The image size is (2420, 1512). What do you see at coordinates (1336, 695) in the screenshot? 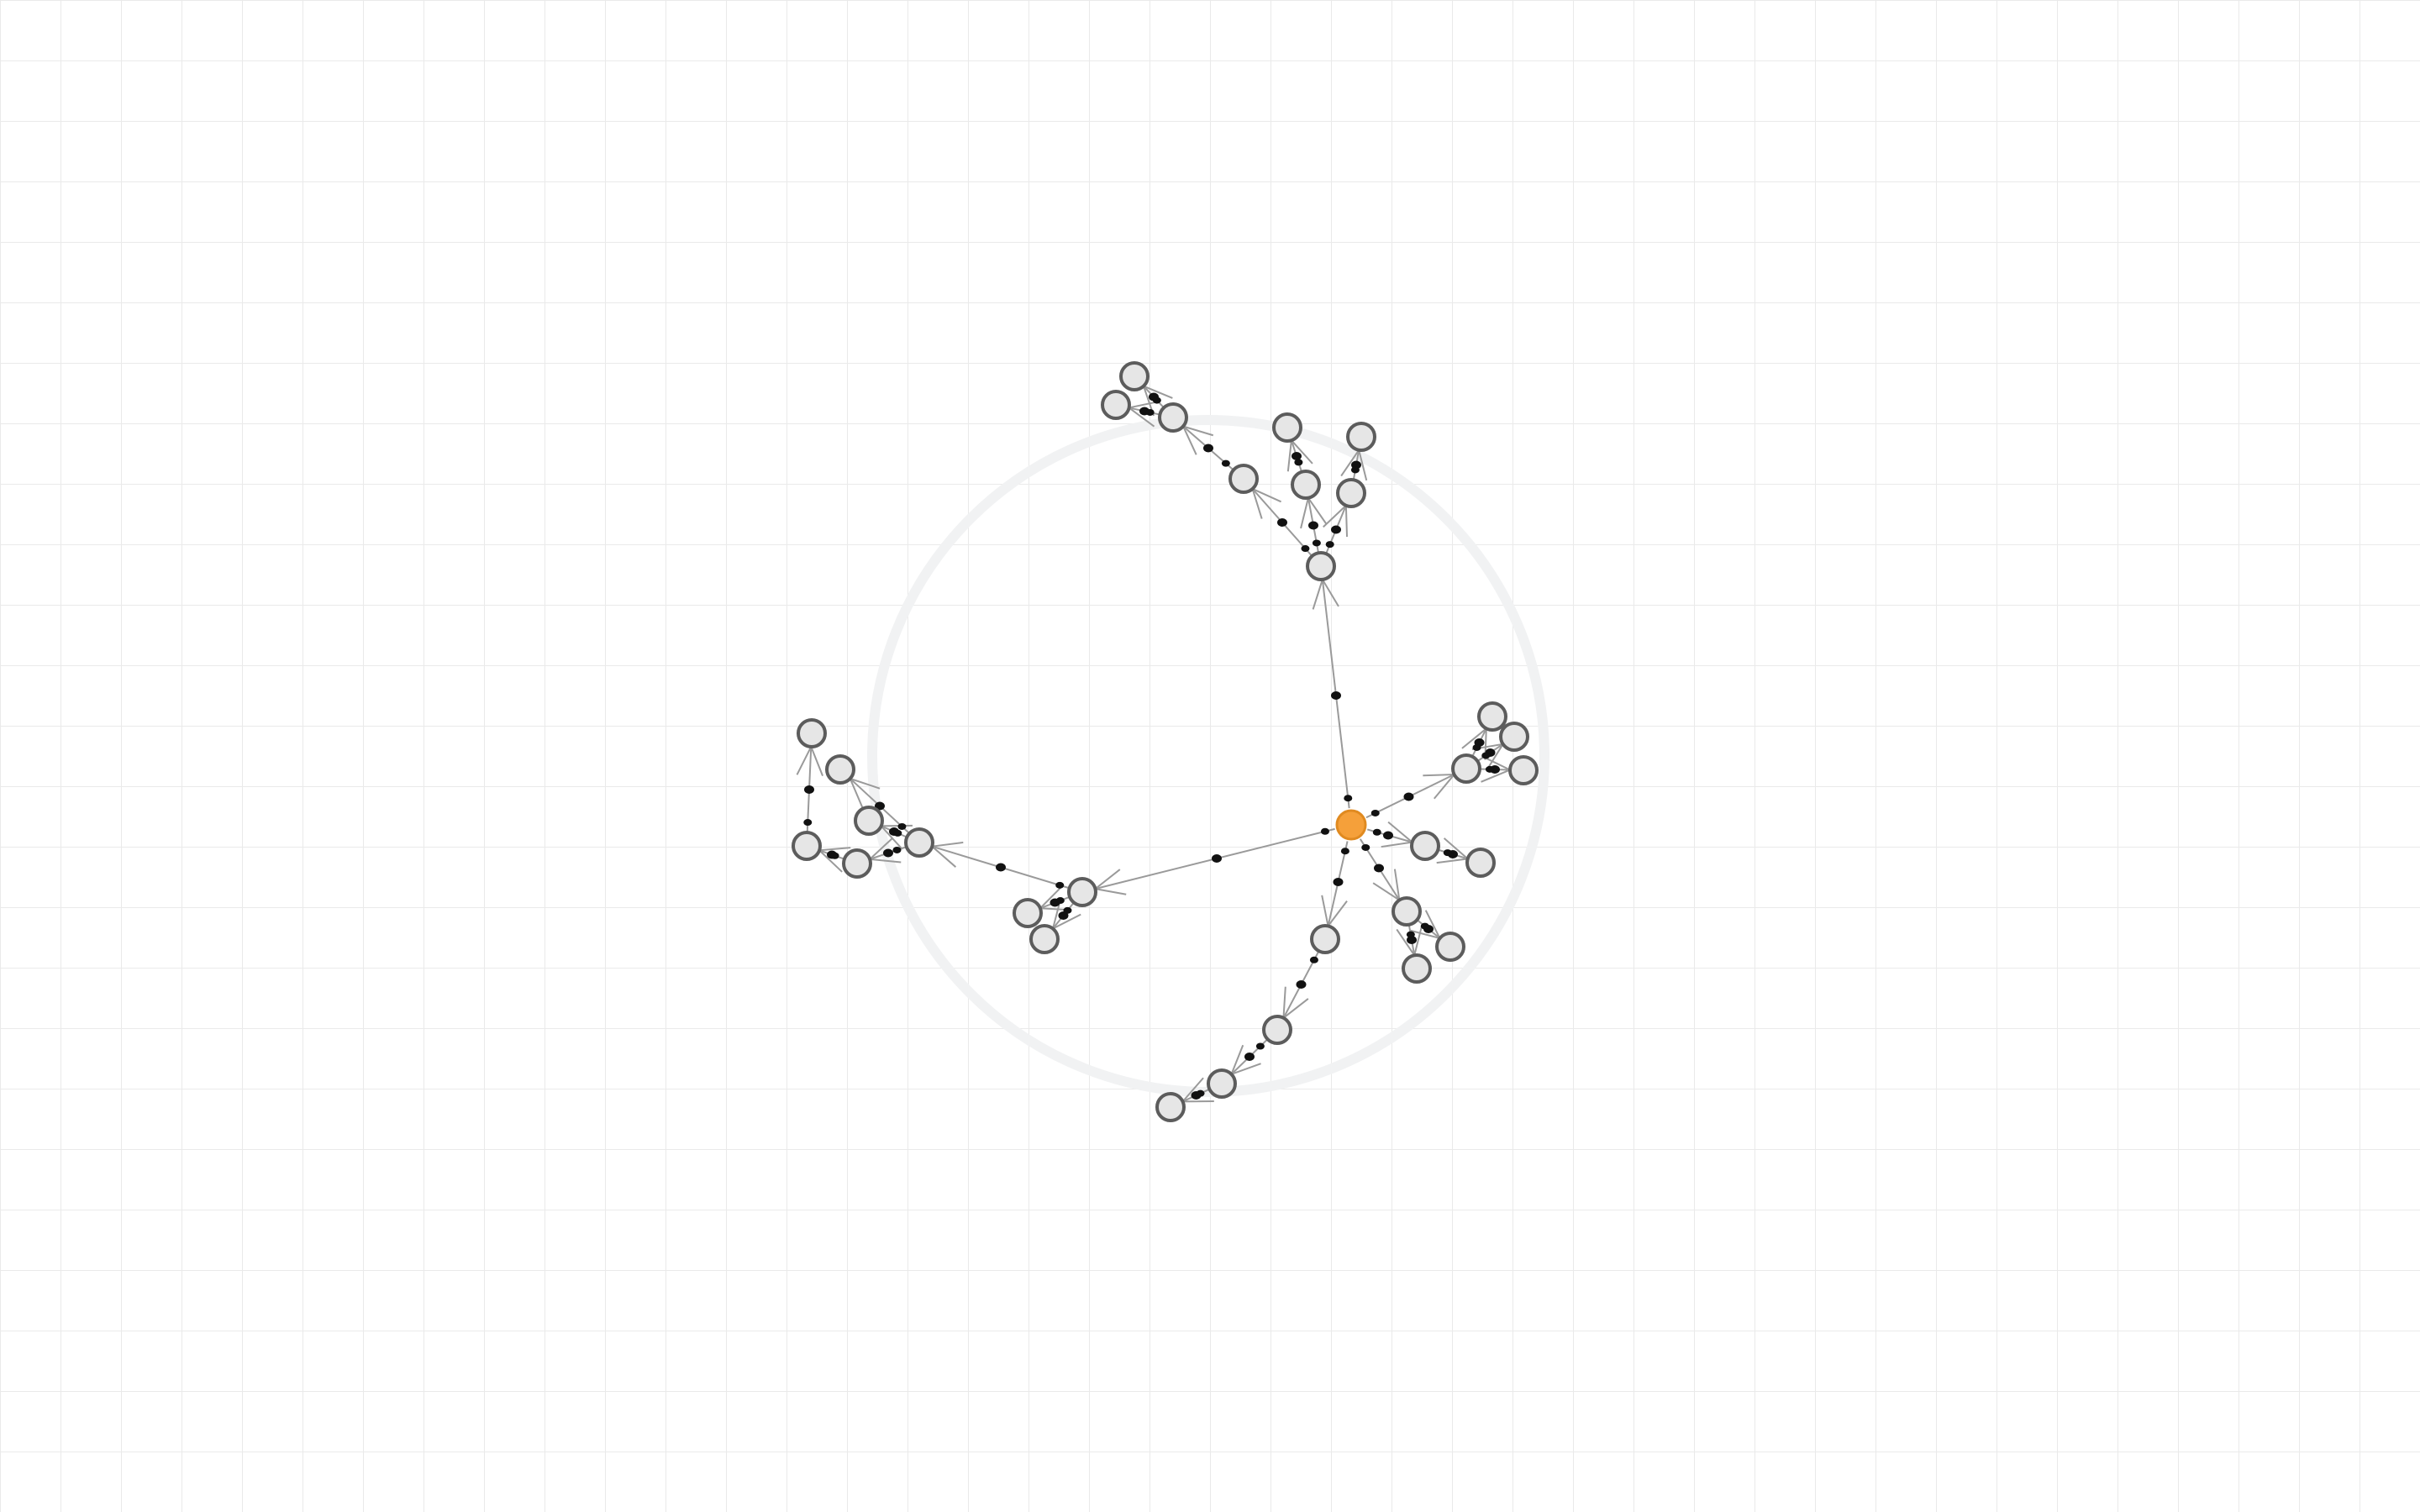
I see `edge-midpoint-root-a1` at bounding box center [1336, 695].